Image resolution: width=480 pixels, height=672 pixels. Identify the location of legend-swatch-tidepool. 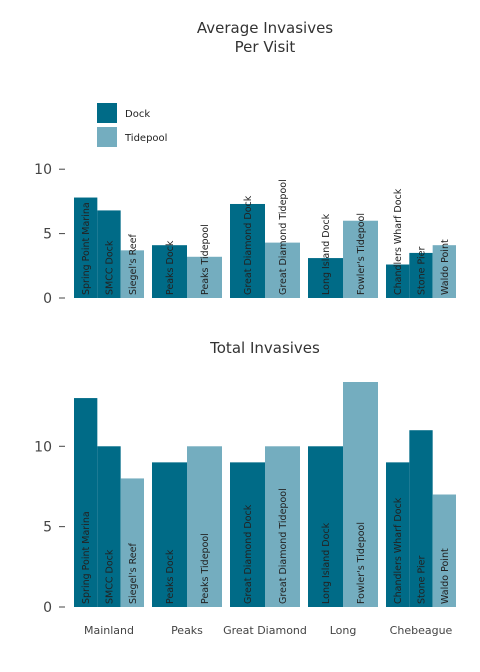
(107, 137).